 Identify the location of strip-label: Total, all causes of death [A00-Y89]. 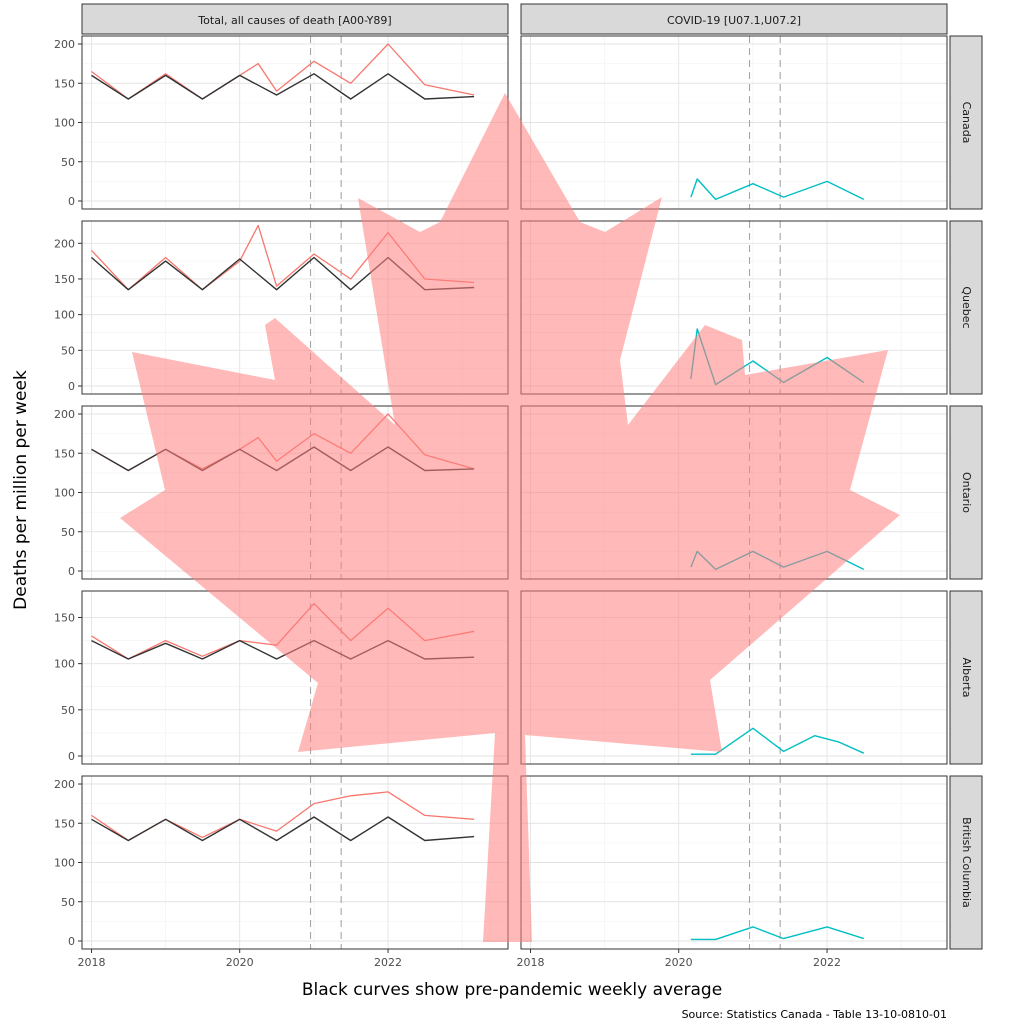
(294, 20).